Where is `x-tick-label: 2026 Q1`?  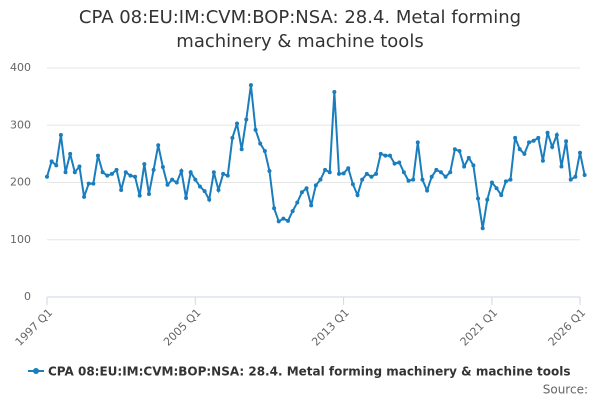
x-tick-label: 2026 Q1 is located at coordinates (567, 327).